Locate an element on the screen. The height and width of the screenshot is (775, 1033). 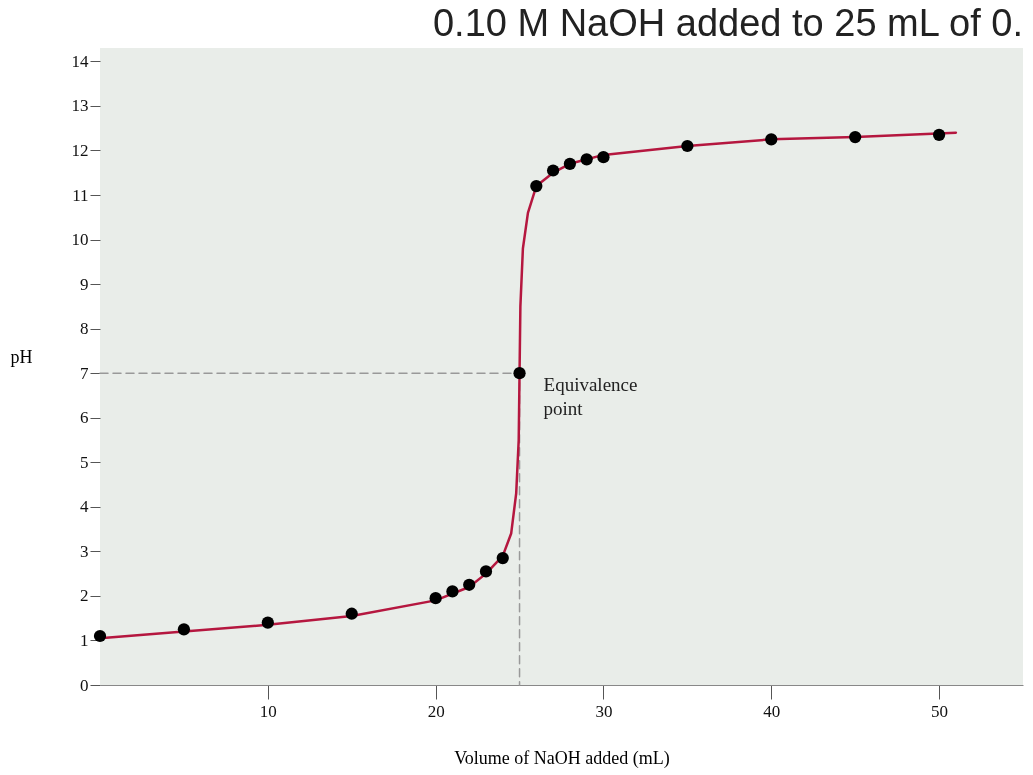
chart-title: 0.10 M NaOH added to 25 mL of 0. is located at coordinates (727, 23).